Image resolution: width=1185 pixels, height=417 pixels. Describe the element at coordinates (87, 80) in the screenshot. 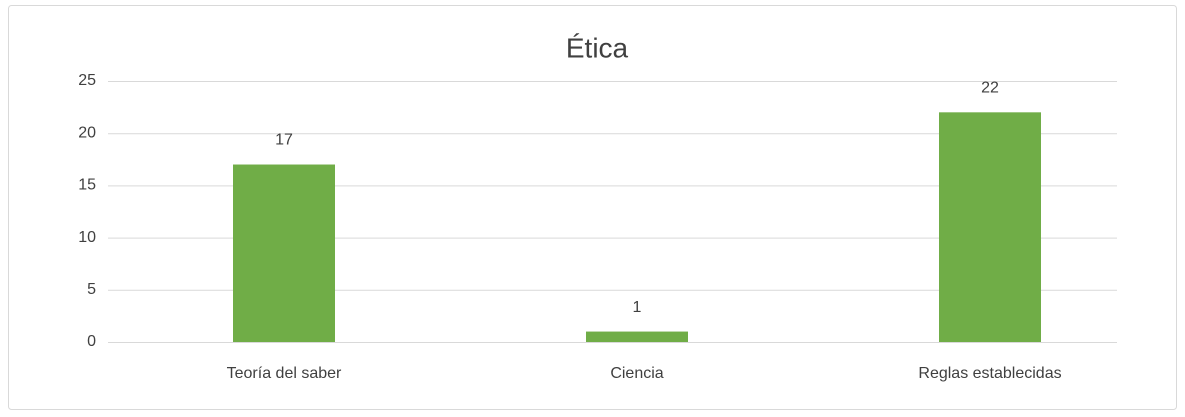

I see `y-tick-label: 25` at that location.